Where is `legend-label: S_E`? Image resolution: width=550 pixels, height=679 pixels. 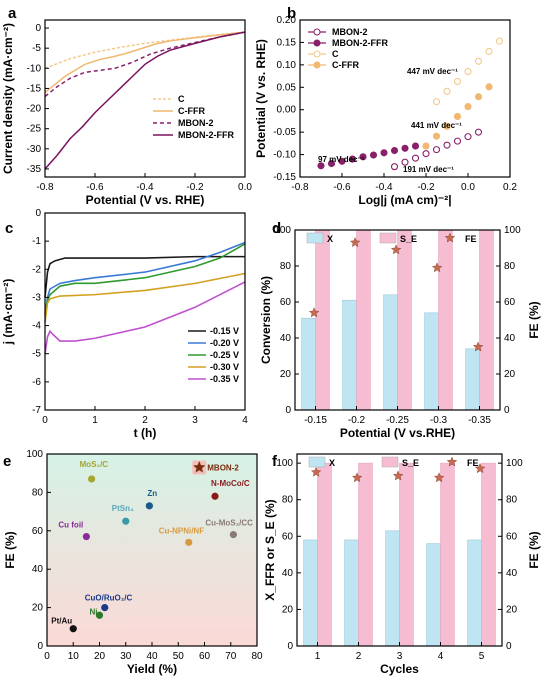 legend-label: S_E is located at coordinates (408, 239).